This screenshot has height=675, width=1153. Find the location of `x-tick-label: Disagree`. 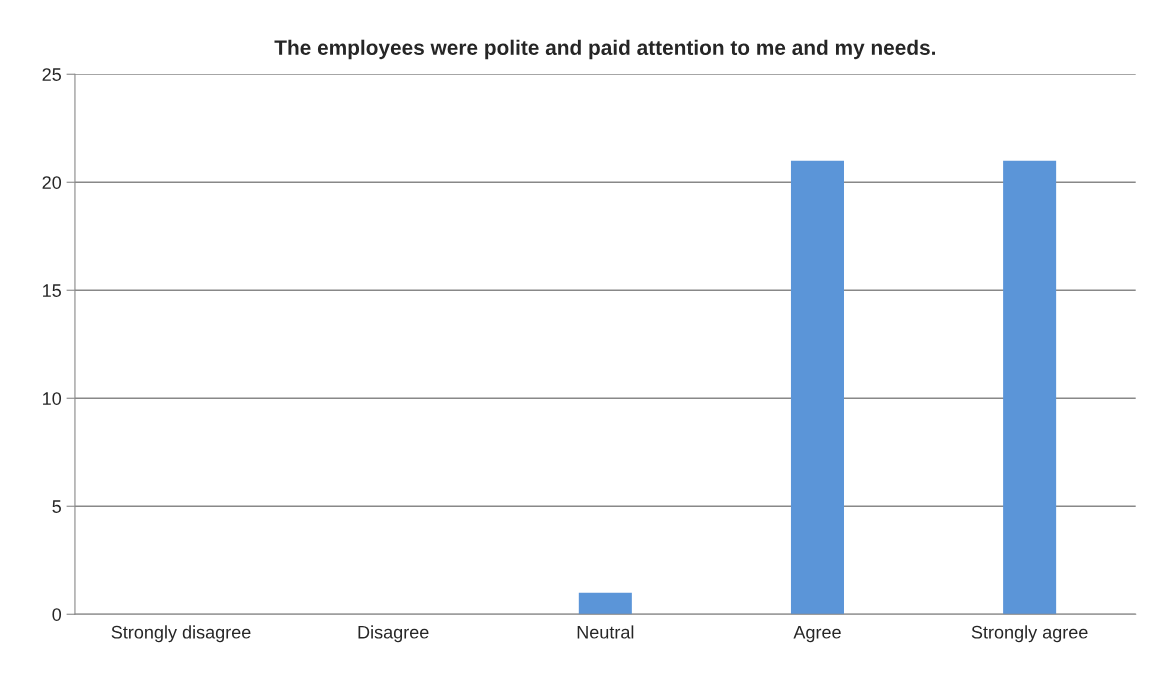

x-tick-label: Disagree is located at coordinates (393, 634).